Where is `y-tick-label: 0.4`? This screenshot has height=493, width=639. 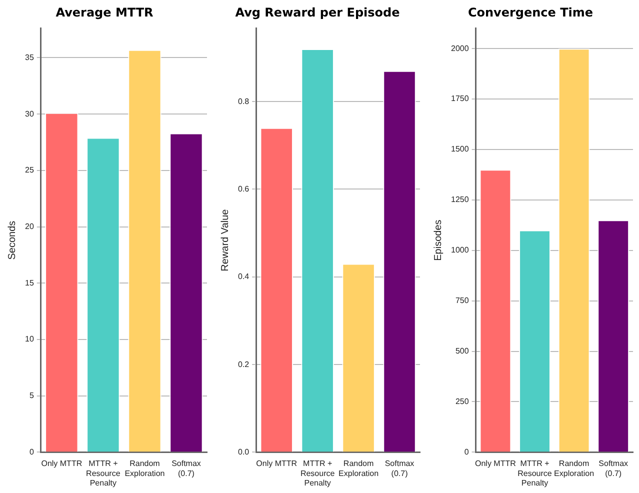
y-tick-label: 0.4 is located at coordinates (244, 277).